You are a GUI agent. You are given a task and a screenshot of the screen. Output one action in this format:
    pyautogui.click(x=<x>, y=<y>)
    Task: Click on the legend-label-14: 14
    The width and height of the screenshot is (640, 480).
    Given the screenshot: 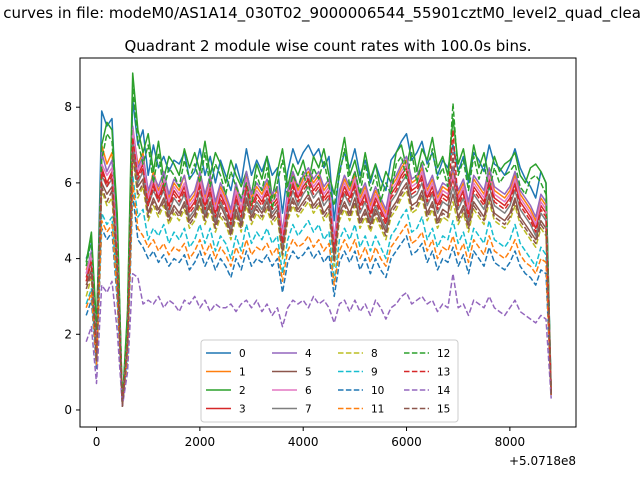 What is the action you would take?
    pyautogui.click(x=444, y=391)
    